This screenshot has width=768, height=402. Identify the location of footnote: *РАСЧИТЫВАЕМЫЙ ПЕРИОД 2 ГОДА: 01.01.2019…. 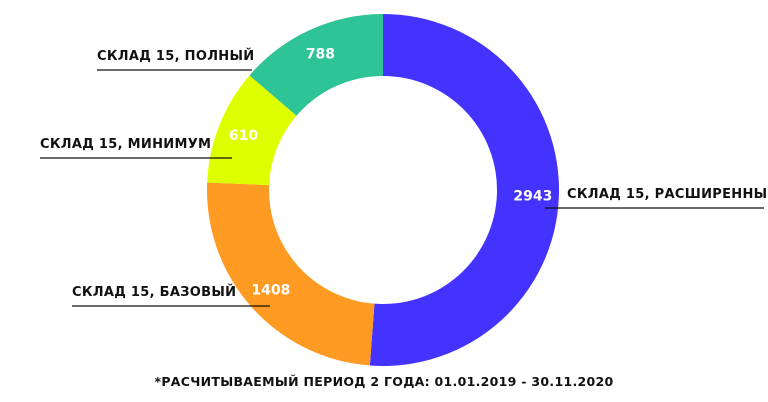
(384, 381).